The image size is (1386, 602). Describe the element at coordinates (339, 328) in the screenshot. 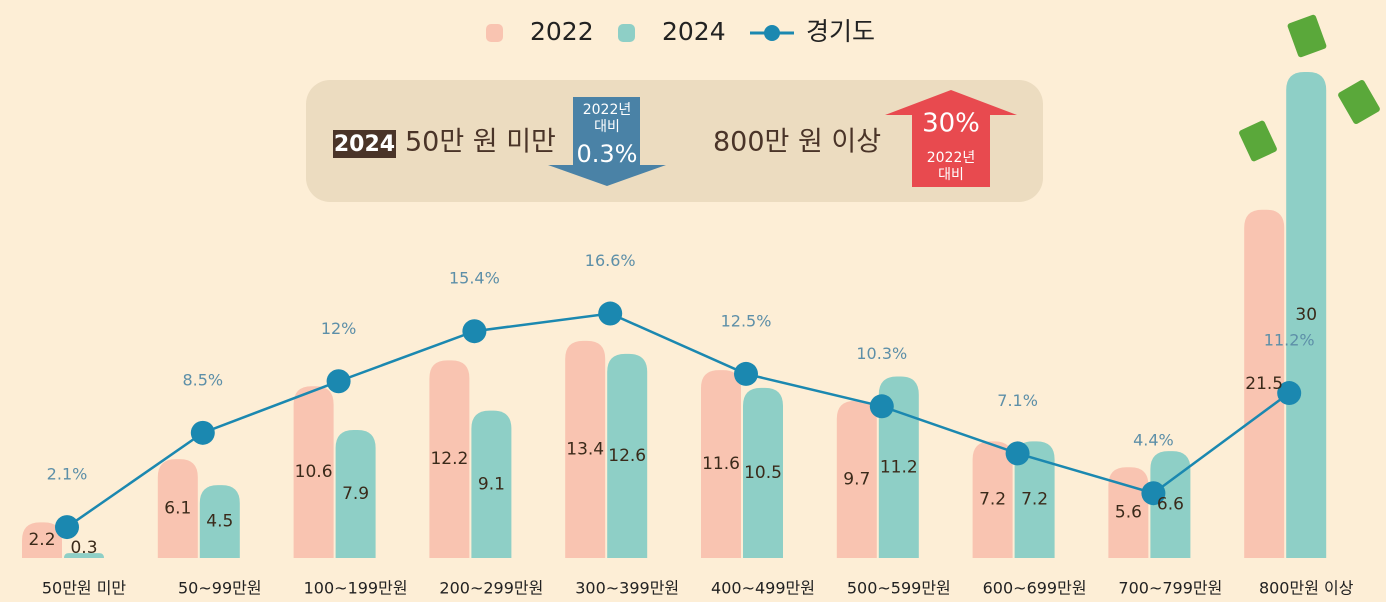

I see `line-value-label: 12%` at that location.